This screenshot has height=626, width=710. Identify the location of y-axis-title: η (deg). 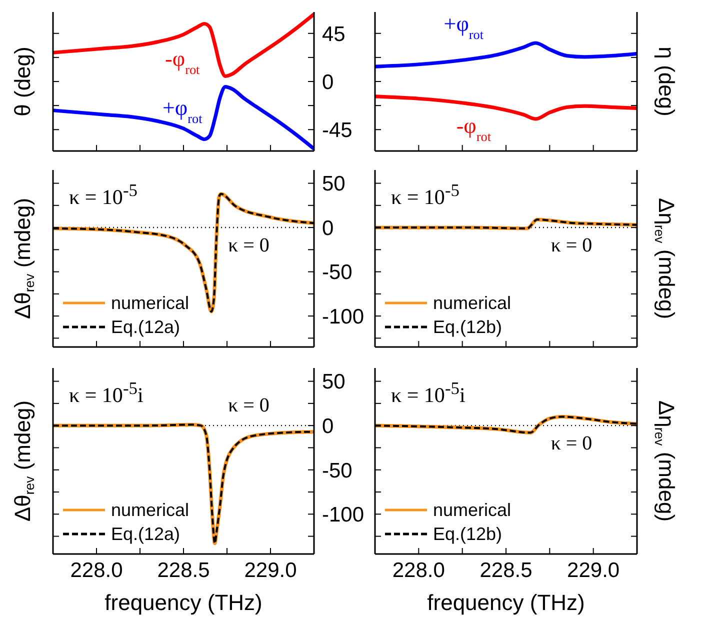
(667, 81).